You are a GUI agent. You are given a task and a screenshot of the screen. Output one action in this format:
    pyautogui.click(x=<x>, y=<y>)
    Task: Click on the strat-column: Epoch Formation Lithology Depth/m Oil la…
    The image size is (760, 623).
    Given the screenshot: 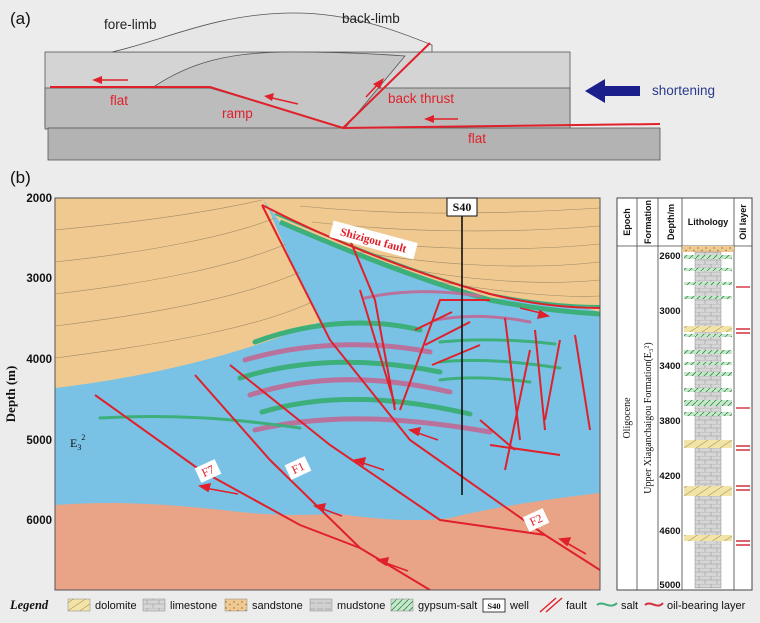 What is the action you would take?
    pyautogui.click(x=684, y=394)
    